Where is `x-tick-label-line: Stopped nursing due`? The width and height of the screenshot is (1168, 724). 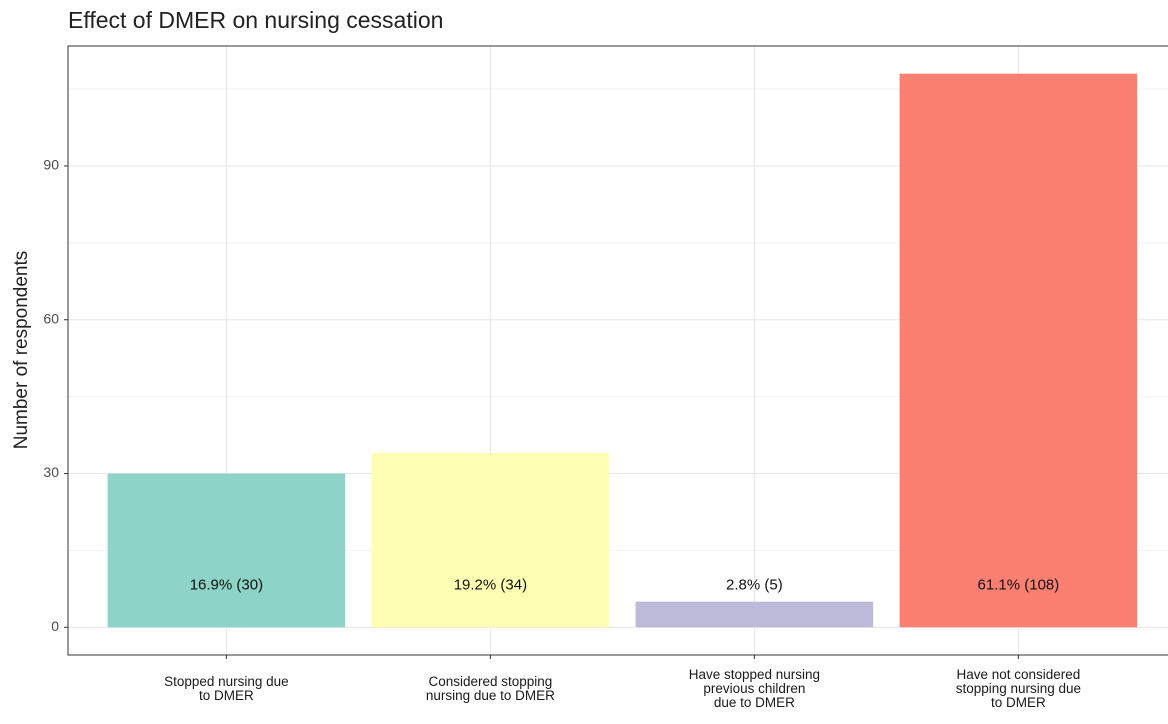
x-tick-label-line: Stopped nursing due is located at coordinates (226, 681).